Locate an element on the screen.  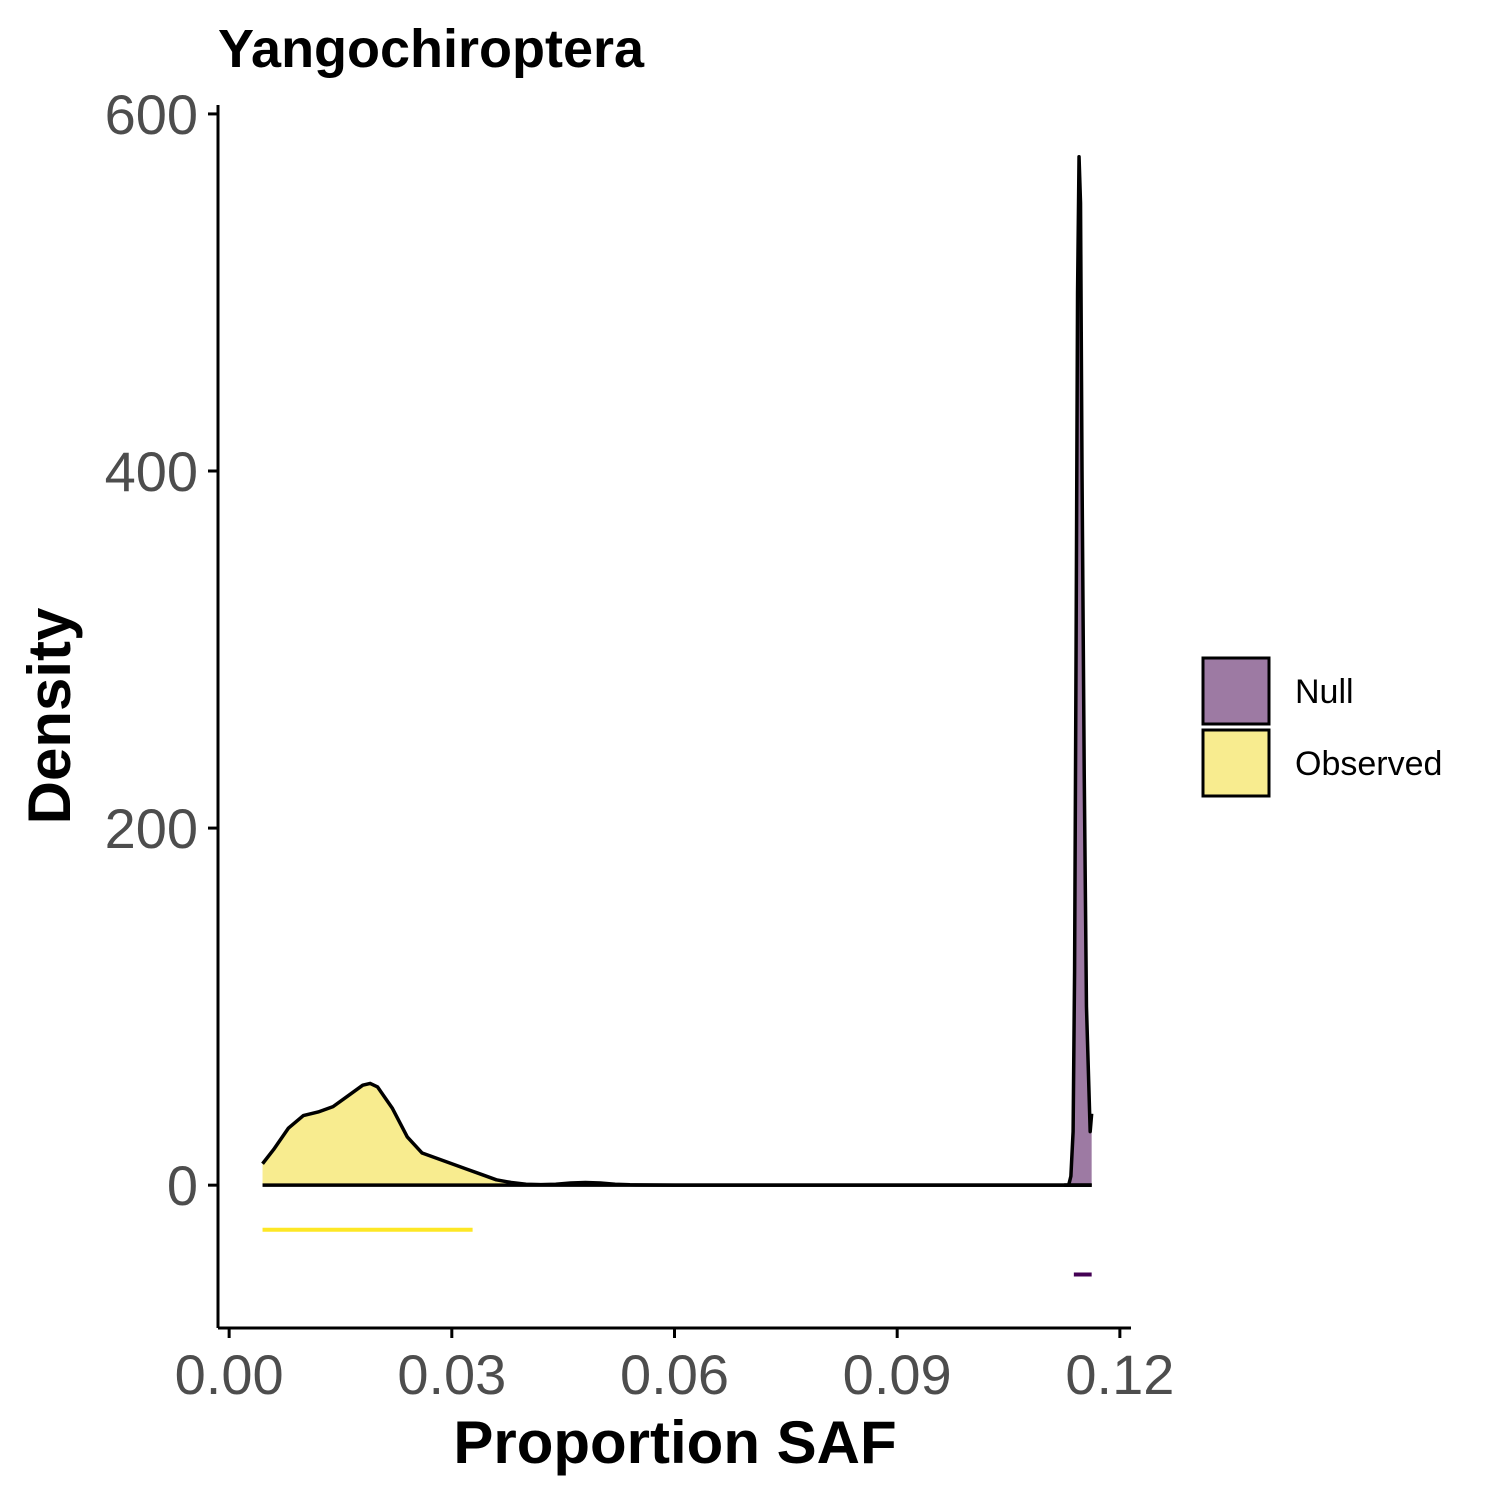
legend-key-null is located at coordinates (1236, 691).